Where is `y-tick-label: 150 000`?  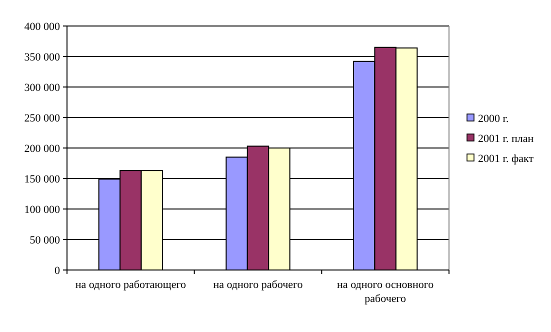 y-tick-label: 150 000 is located at coordinates (42, 179).